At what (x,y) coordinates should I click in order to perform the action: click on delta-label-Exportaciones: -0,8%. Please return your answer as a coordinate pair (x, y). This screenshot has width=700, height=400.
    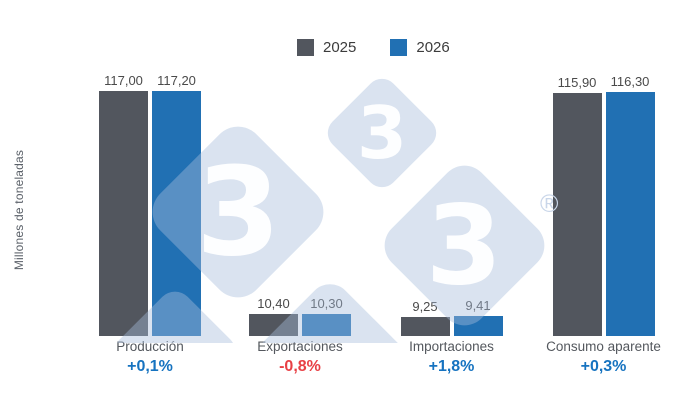
    Looking at the image, I should click on (300, 366).